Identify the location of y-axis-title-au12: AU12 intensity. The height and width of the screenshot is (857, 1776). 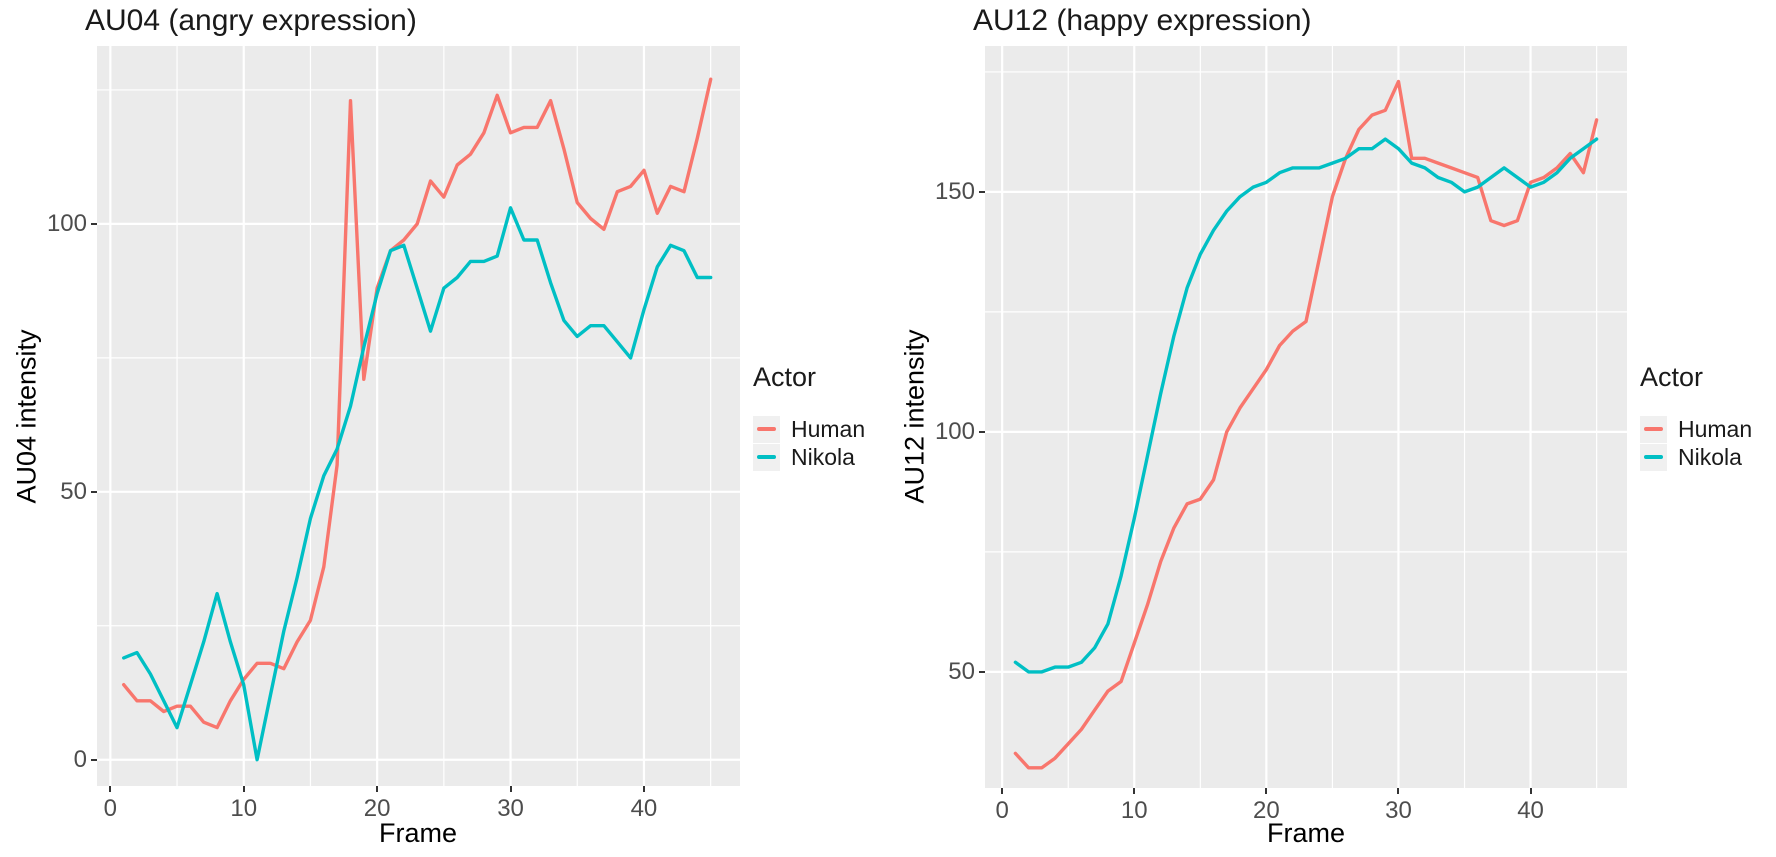
(914, 416).